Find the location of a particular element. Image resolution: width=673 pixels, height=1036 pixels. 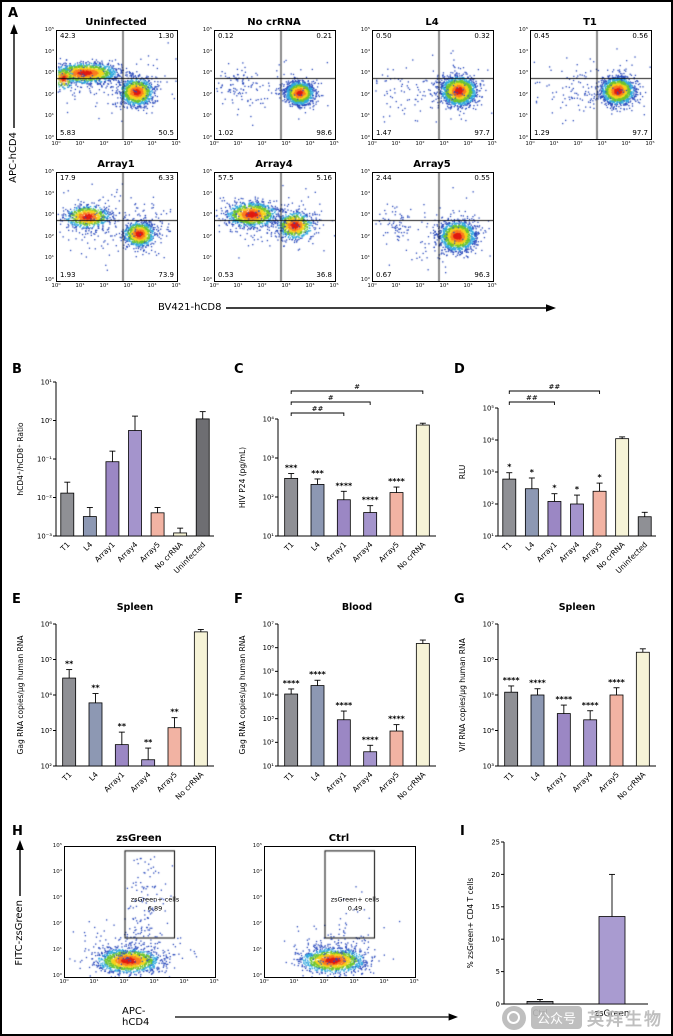

x-tick-label: 10¹ is located at coordinates (94, 982).